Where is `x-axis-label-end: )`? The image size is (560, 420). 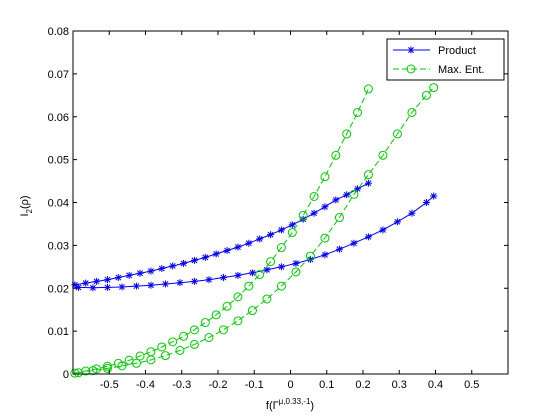 x-axis-label-end: ) is located at coordinates (312, 406).